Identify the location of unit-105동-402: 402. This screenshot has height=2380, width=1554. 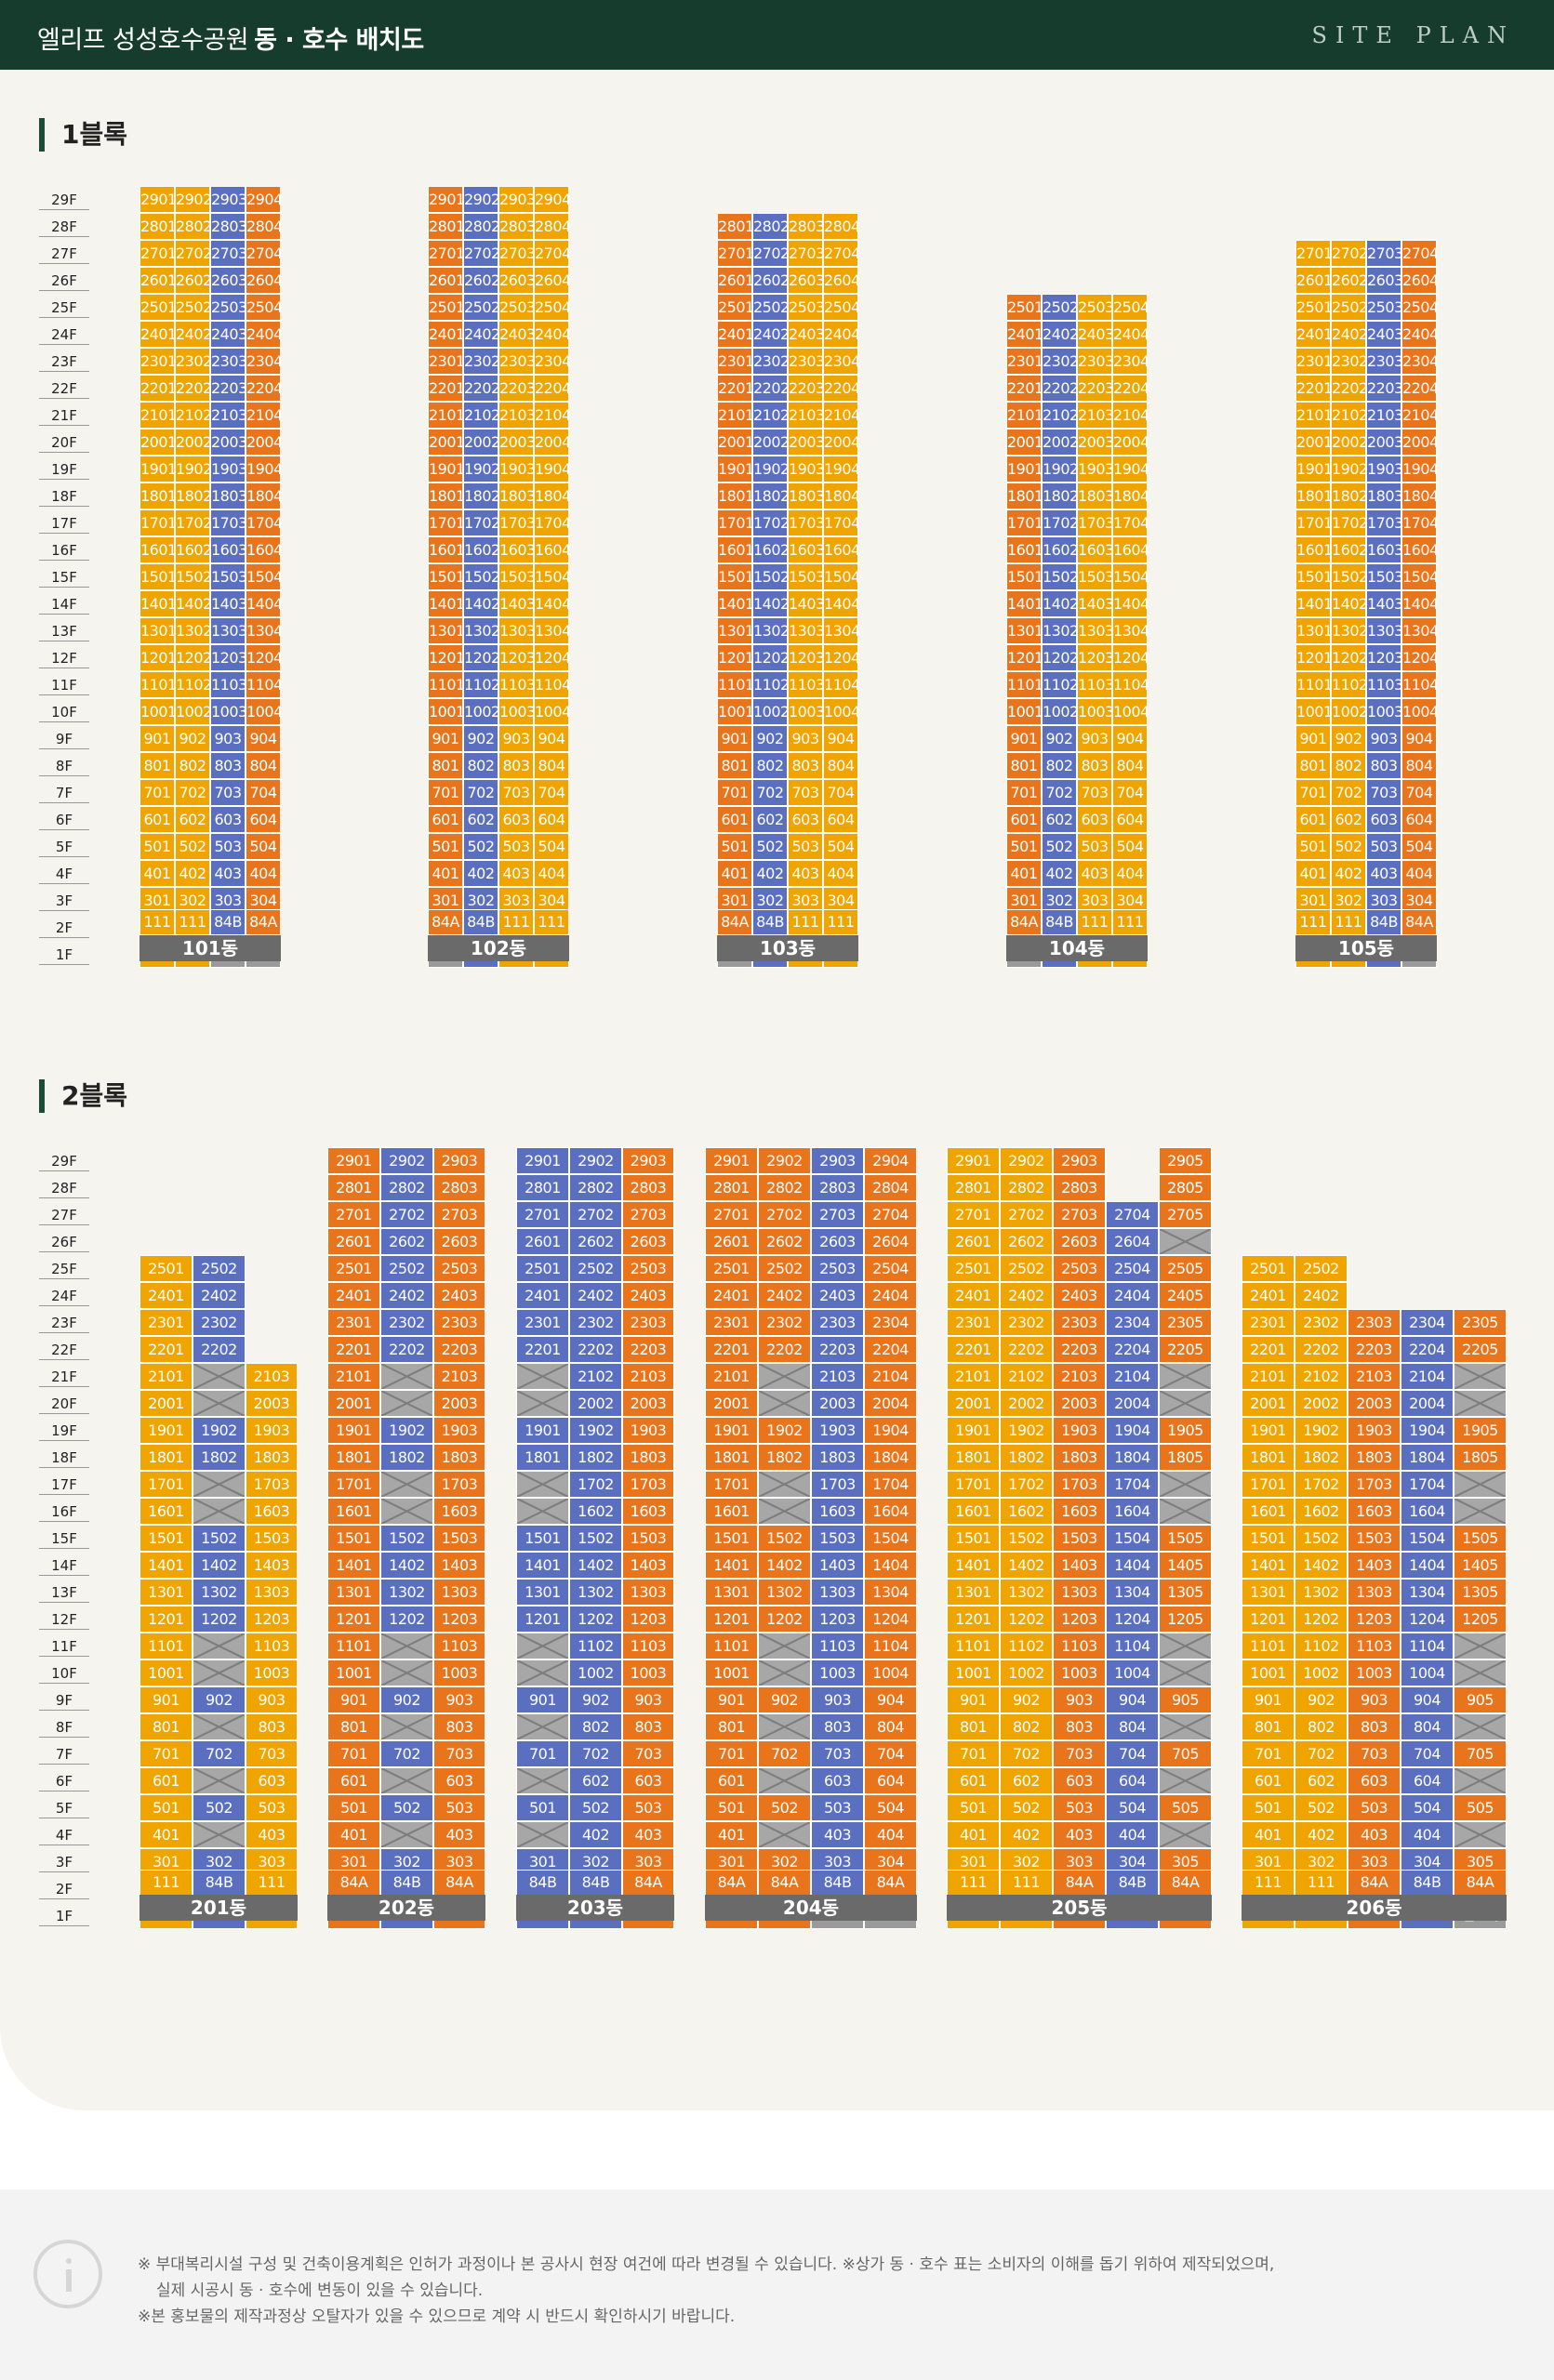
(1349, 873).